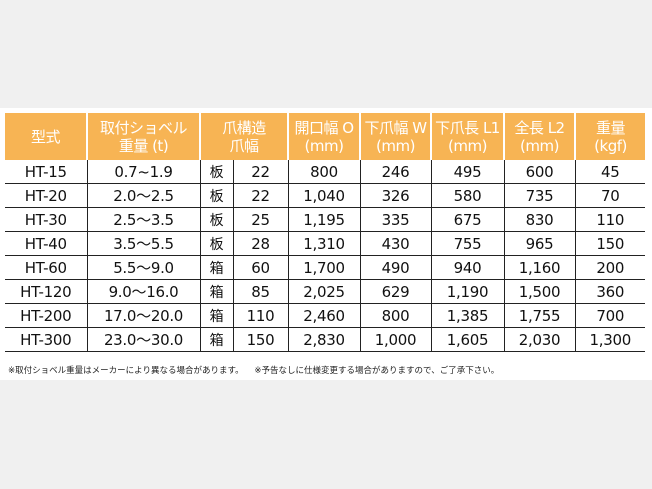 This screenshot has width=652, height=489. Describe the element at coordinates (539, 315) in the screenshot. I see `table-cell: 1,755` at that location.